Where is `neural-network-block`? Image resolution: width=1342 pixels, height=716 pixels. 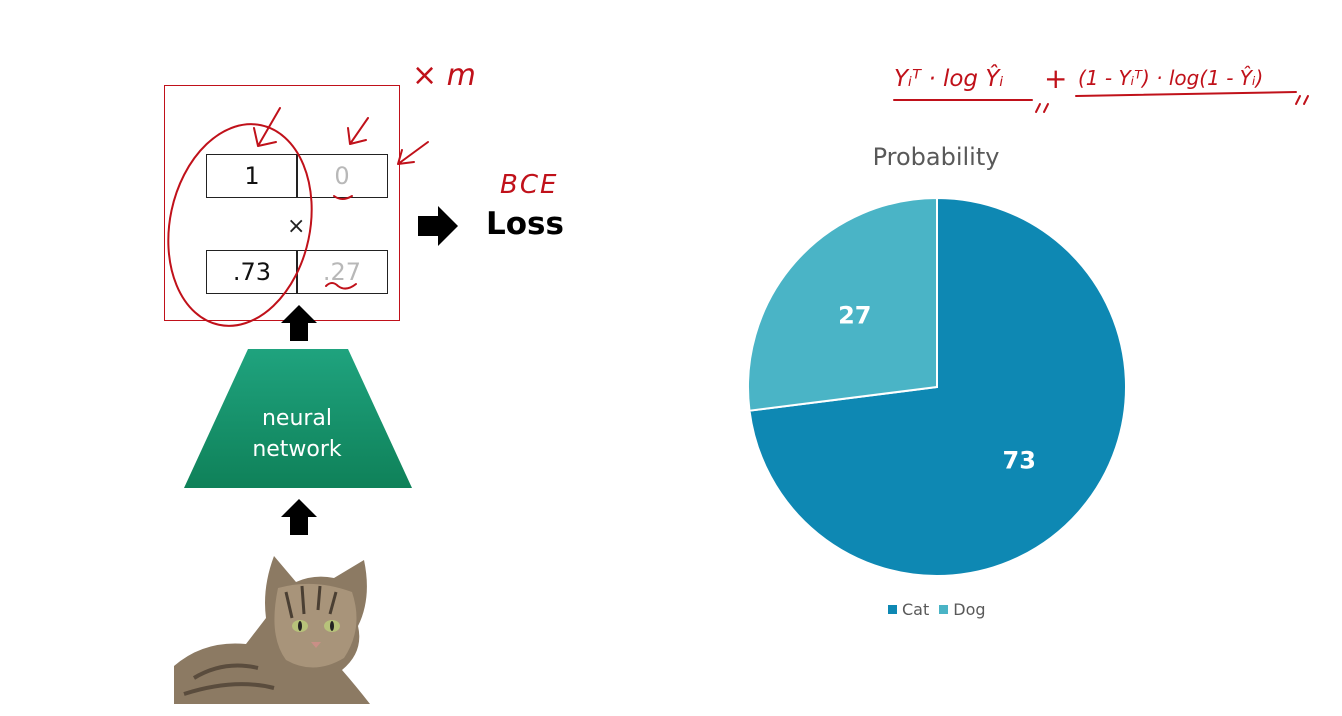
neural-network-block is located at coordinates (298, 418).